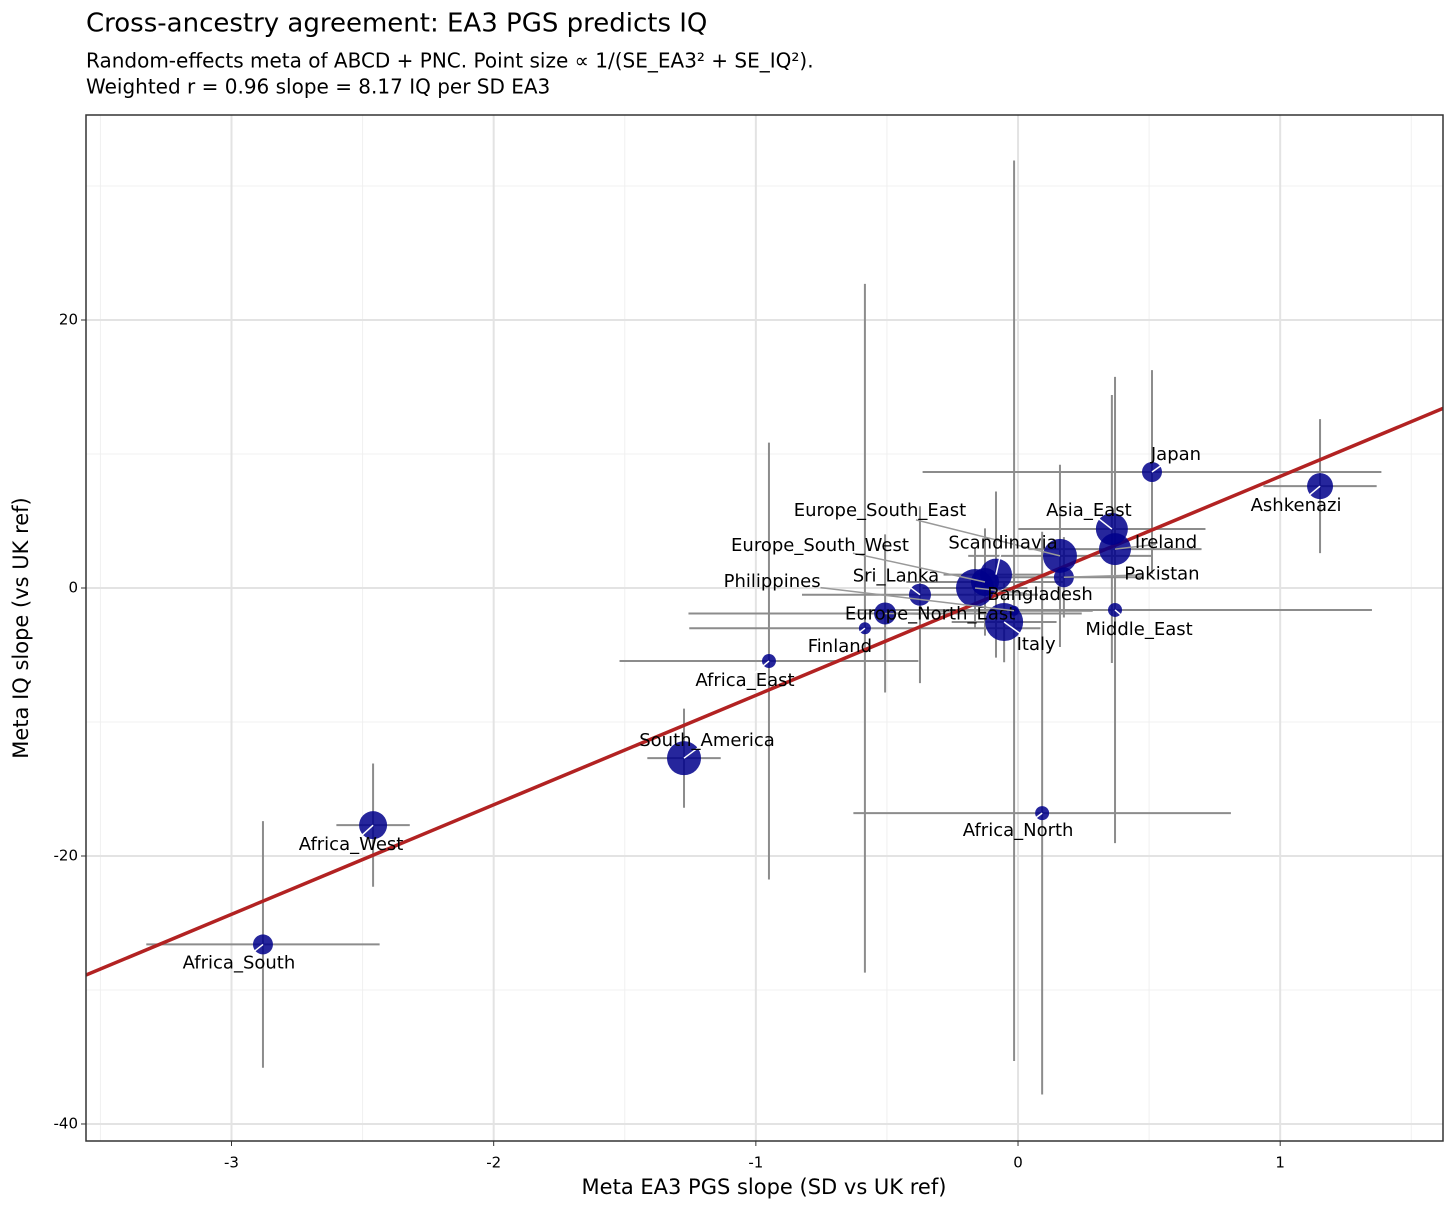 The image size is (1456, 1213). I want to click on point-label: Europe_North_East, so click(930, 613).